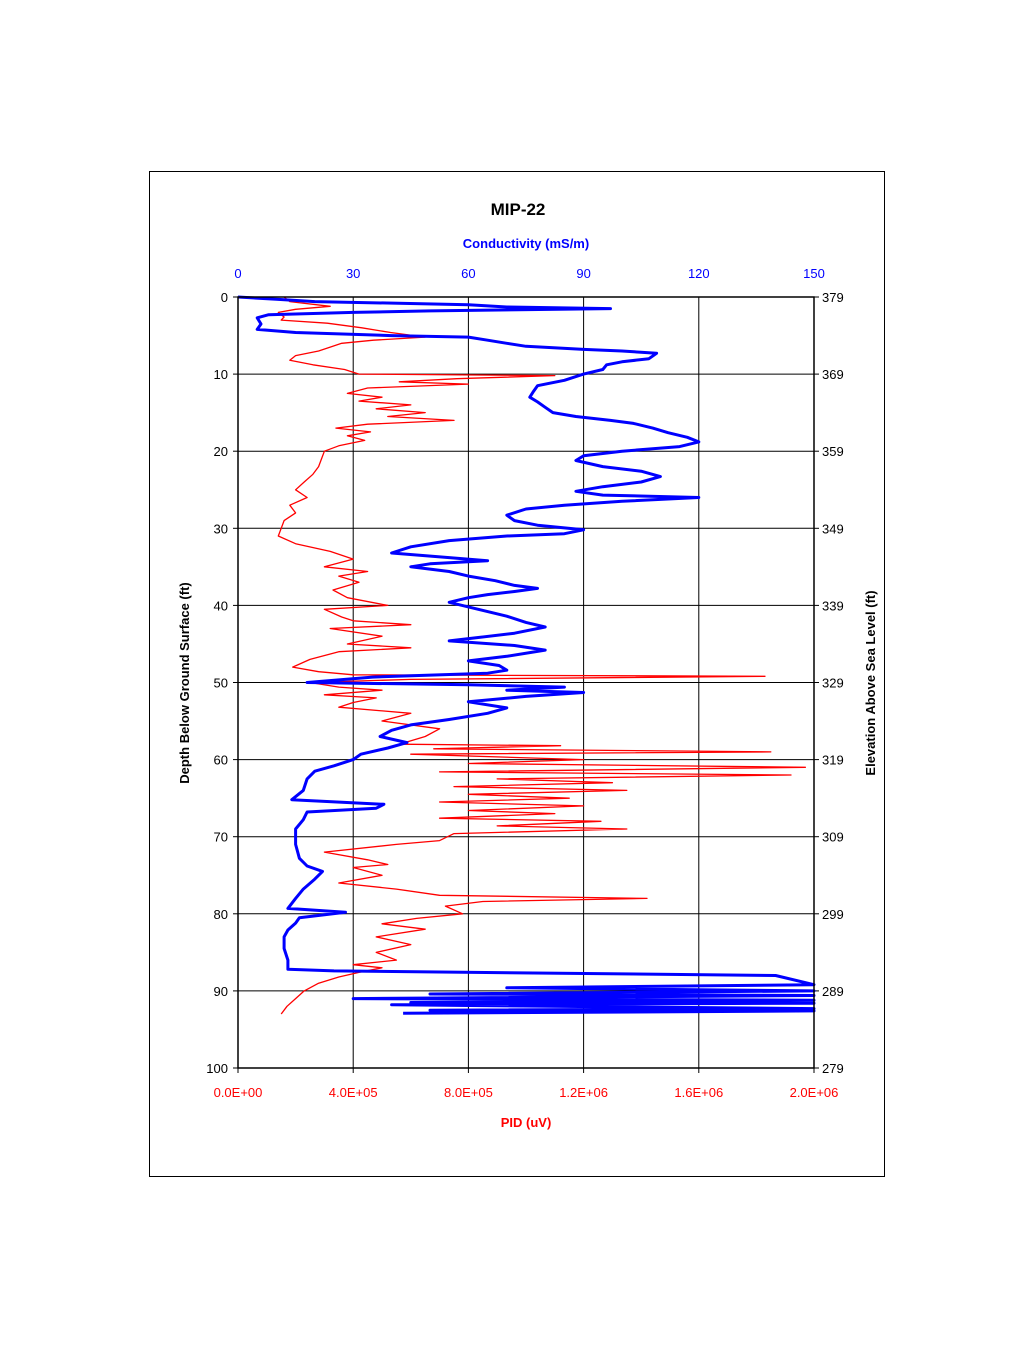 The width and height of the screenshot is (1024, 1365). Describe the element at coordinates (833, 1068) in the screenshot. I see `y-right-tick-label: 279` at that location.